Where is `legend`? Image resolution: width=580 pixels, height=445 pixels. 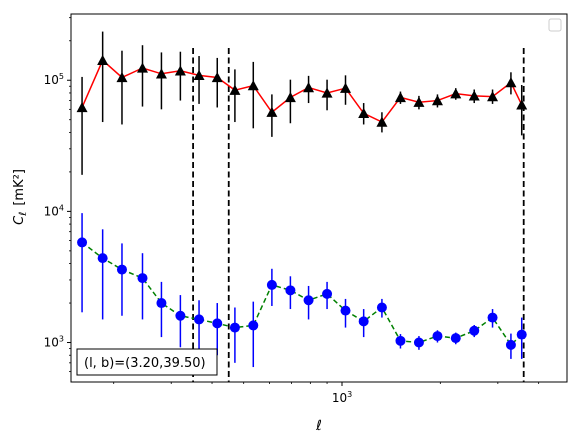
legend is located at coordinates (555, 25).